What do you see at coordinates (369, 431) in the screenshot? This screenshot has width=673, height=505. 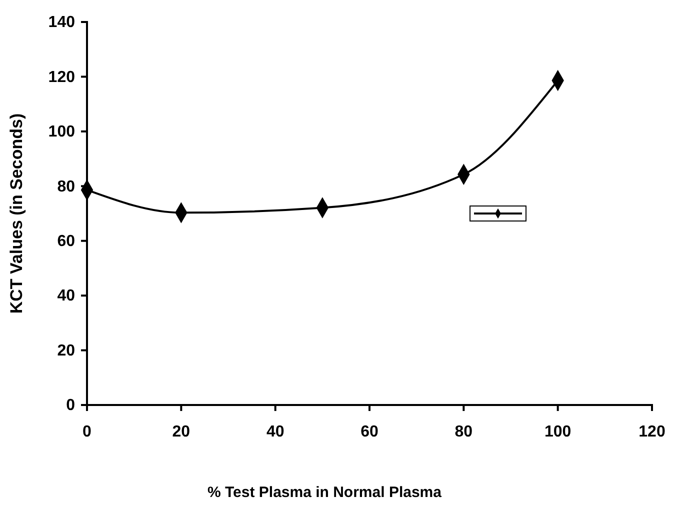 I see `x-tick-label: 60` at bounding box center [369, 431].